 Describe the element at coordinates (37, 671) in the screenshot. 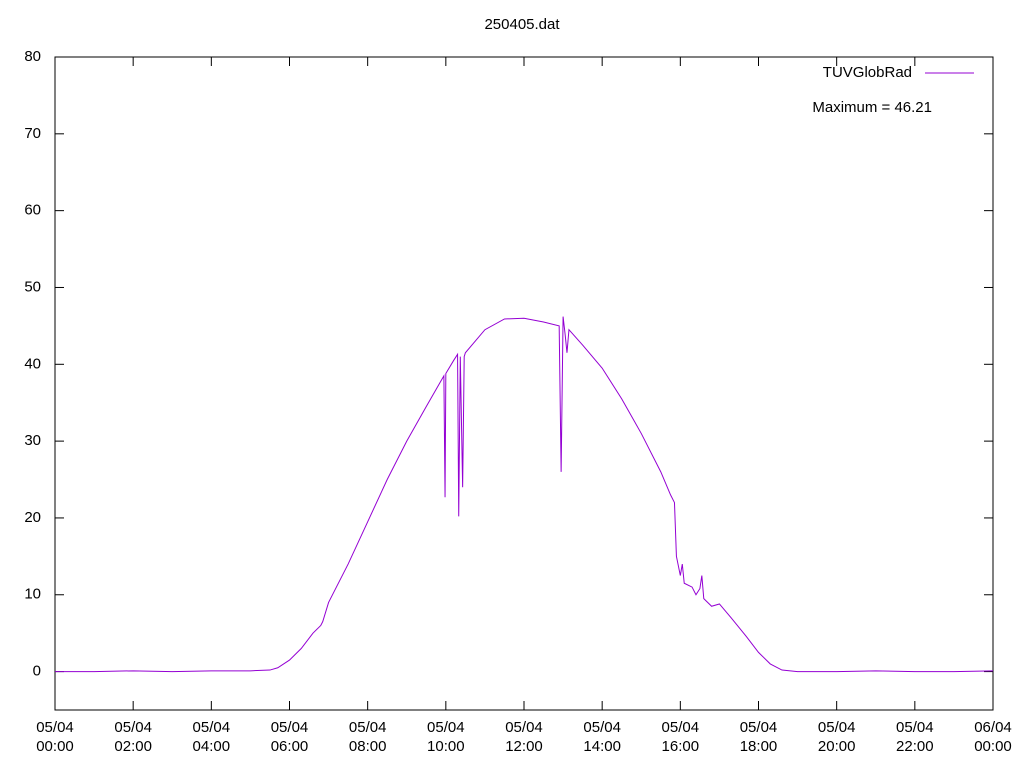

I see `y-tick-label: 0` at that location.